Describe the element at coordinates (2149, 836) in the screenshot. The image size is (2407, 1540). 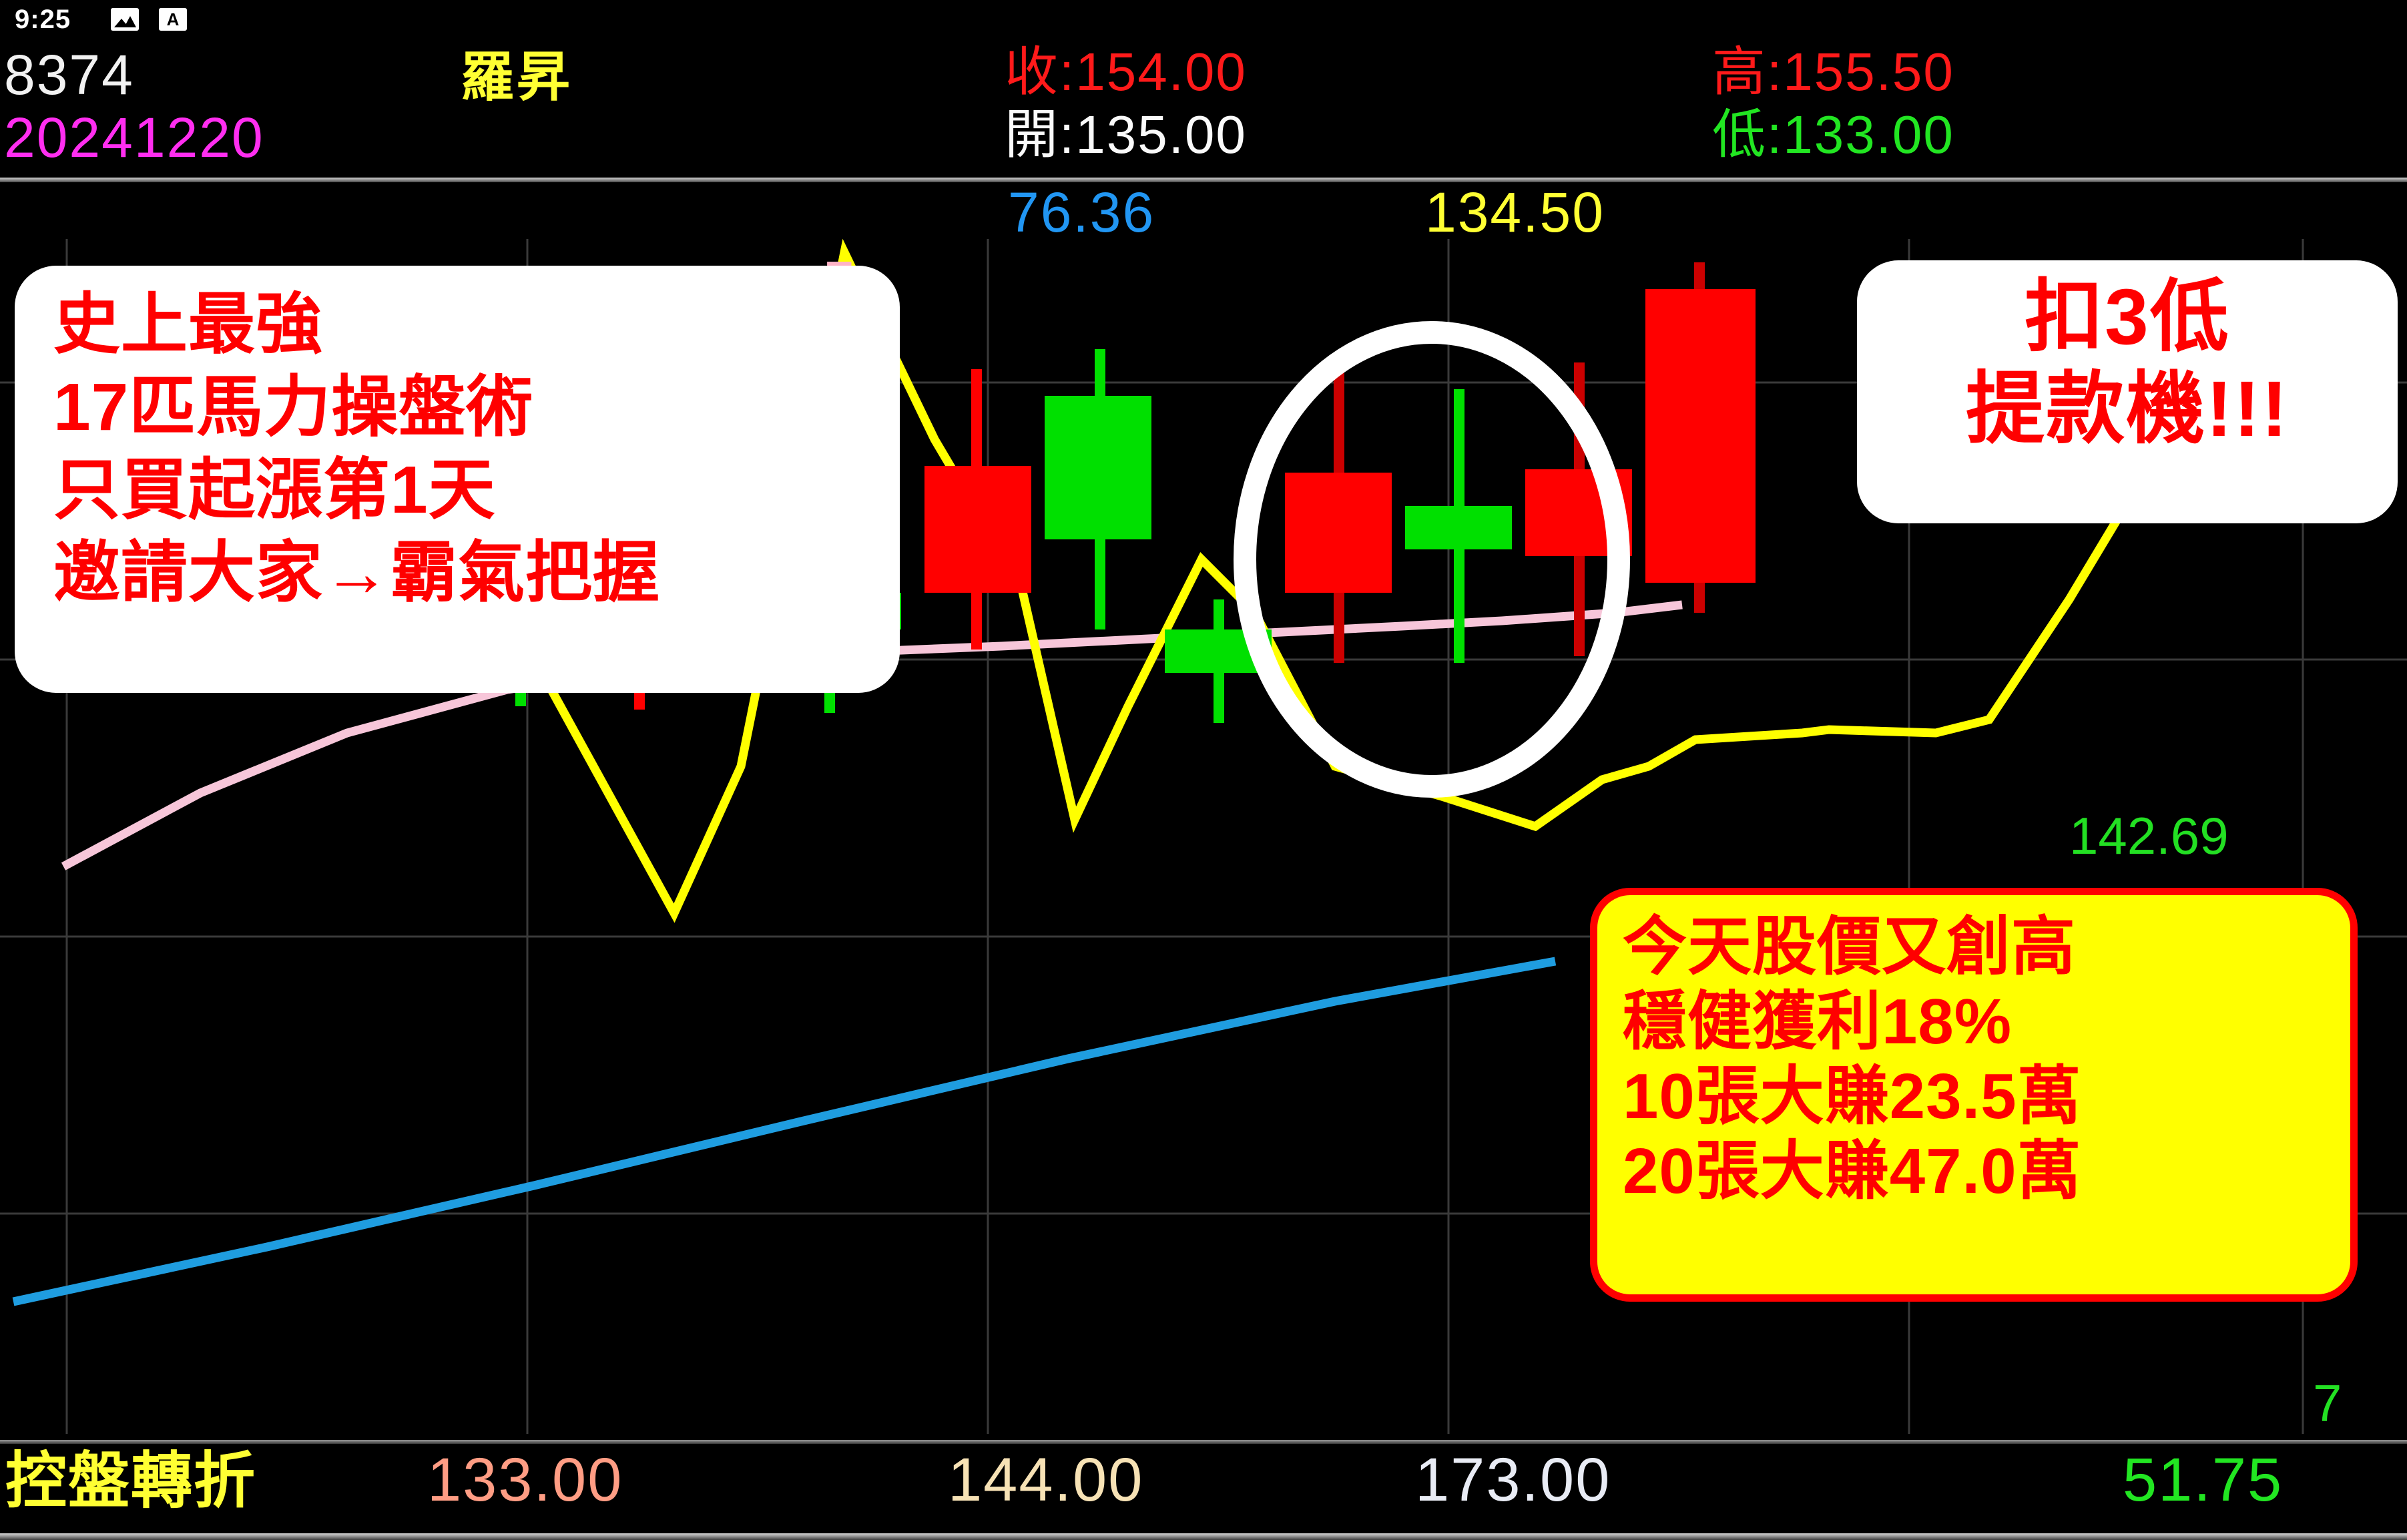
I see `price-axis-label-top: 142.69` at that location.